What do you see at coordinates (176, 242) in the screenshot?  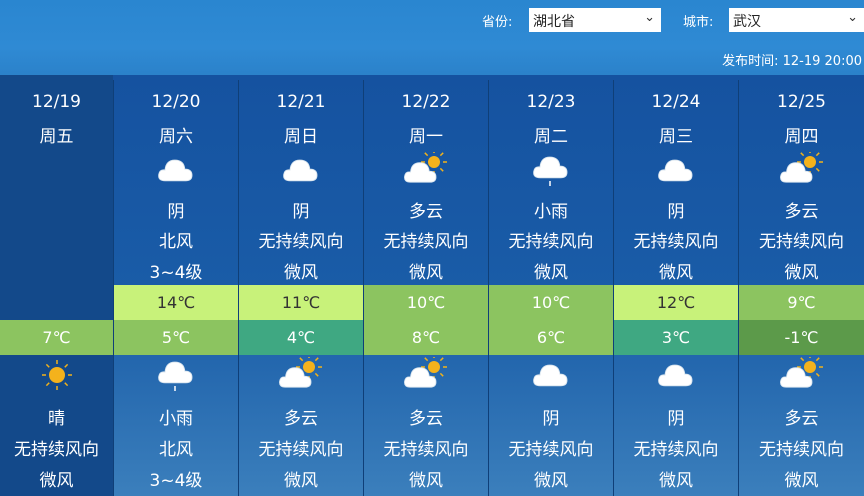 I see `day-wind-direction: 北风` at bounding box center [176, 242].